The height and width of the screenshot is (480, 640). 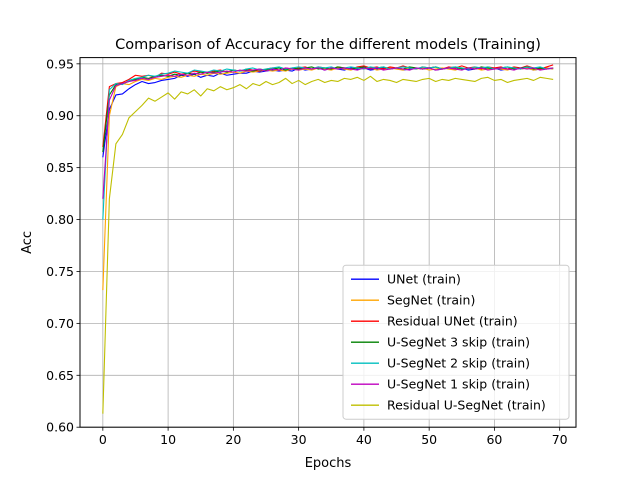 I want to click on y-tick-label: 0.65, so click(x=60, y=375).